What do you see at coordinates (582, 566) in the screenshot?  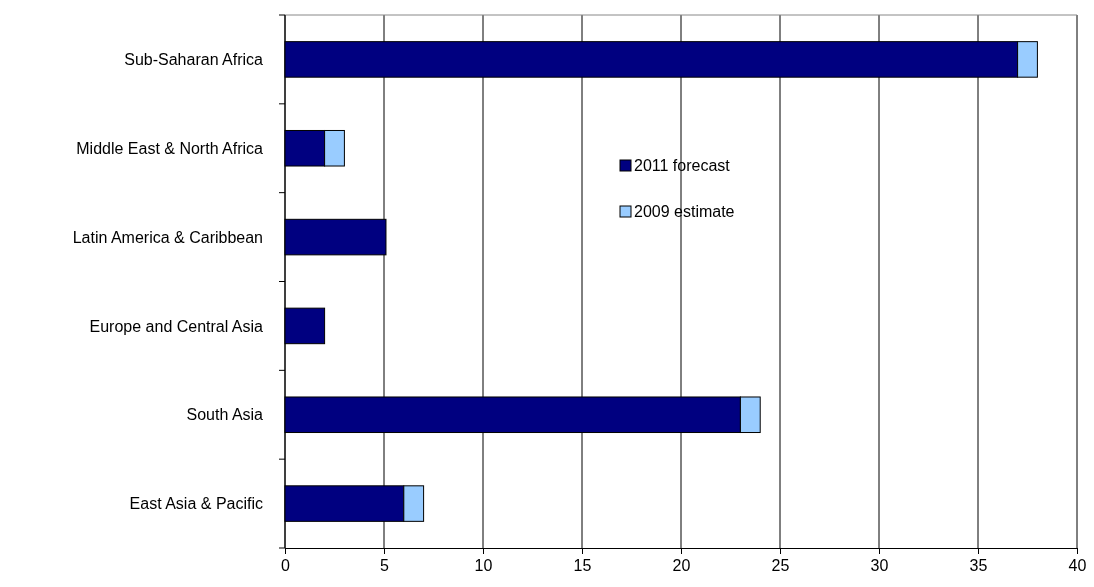 I see `x-tick-label: 15` at bounding box center [582, 566].